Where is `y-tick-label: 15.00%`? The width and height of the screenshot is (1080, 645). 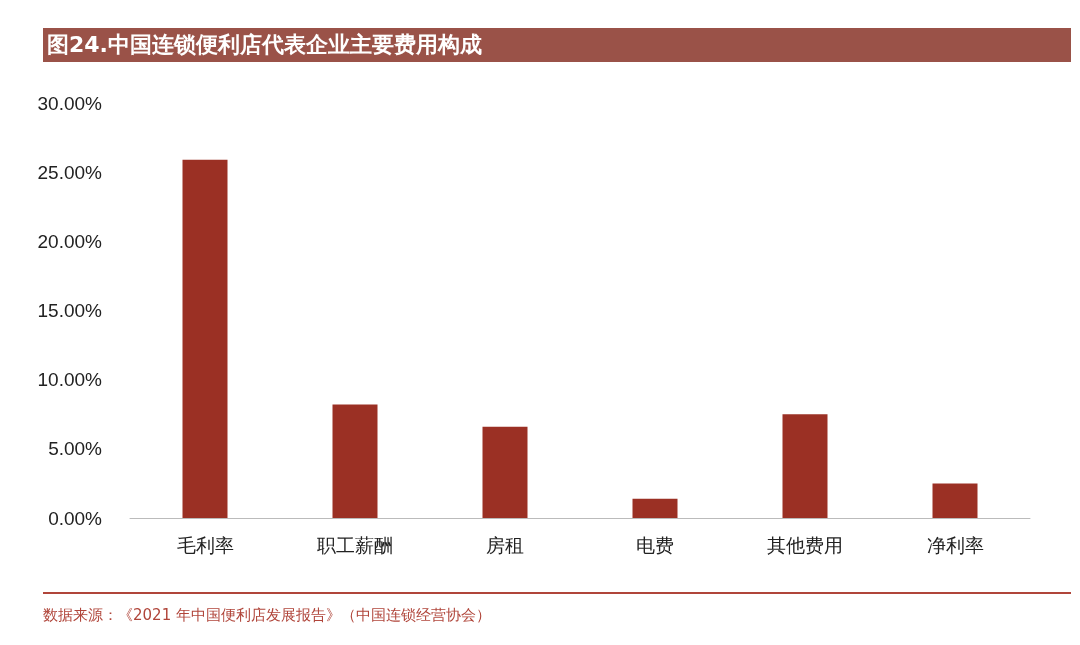
y-tick-label: 15.00% is located at coordinates (70, 310).